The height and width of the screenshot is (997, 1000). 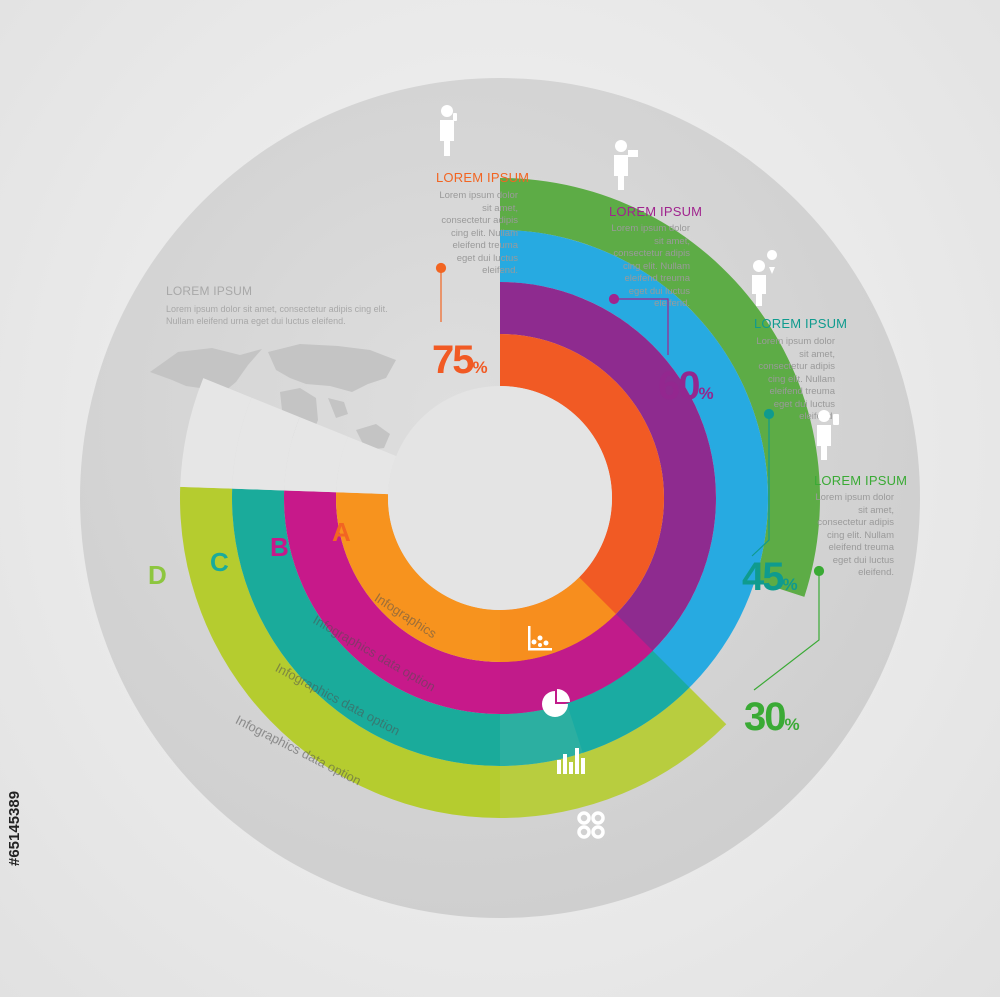 I want to click on label-tab-a, so click(x=366, y=465).